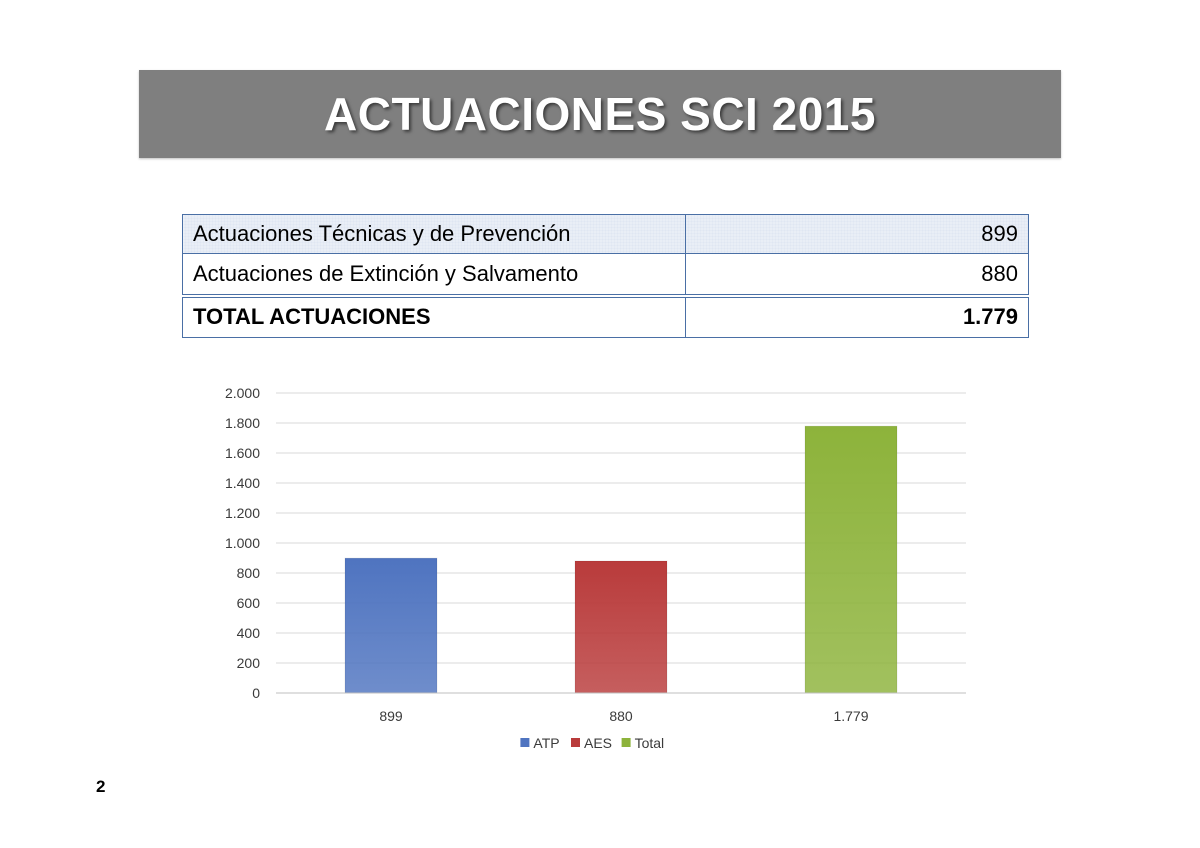 The height and width of the screenshot is (848, 1200). I want to click on bar-aes, so click(621, 627).